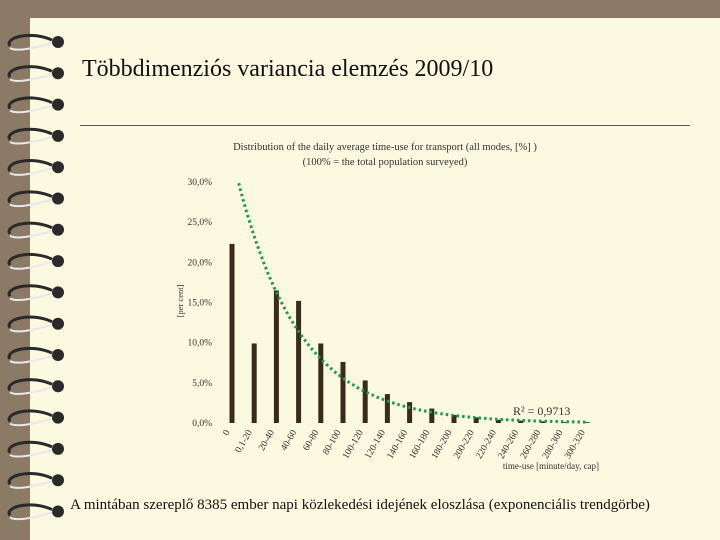 This screenshot has width=720, height=540. Describe the element at coordinates (464, 444) in the screenshot. I see `x-tick-label: 200-220` at that location.